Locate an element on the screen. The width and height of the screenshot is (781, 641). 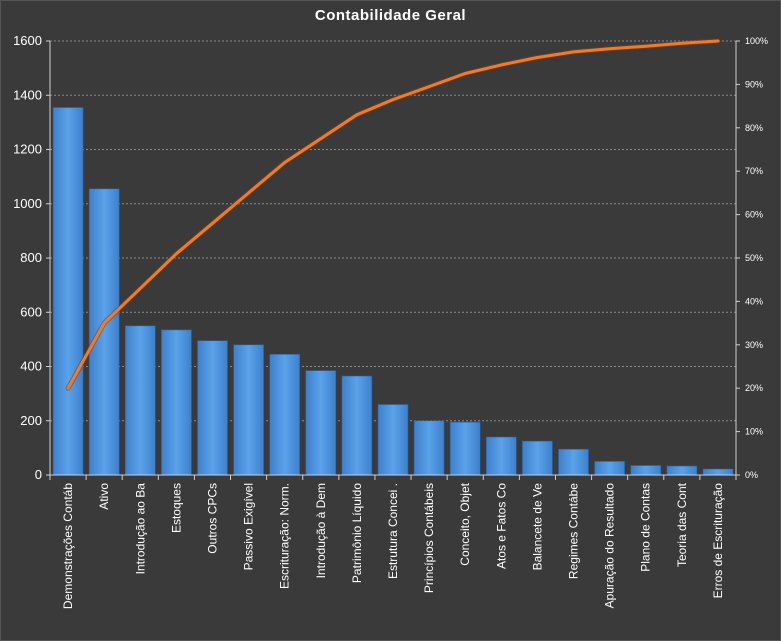
y-tick-label: 600 is located at coordinates (31, 311).